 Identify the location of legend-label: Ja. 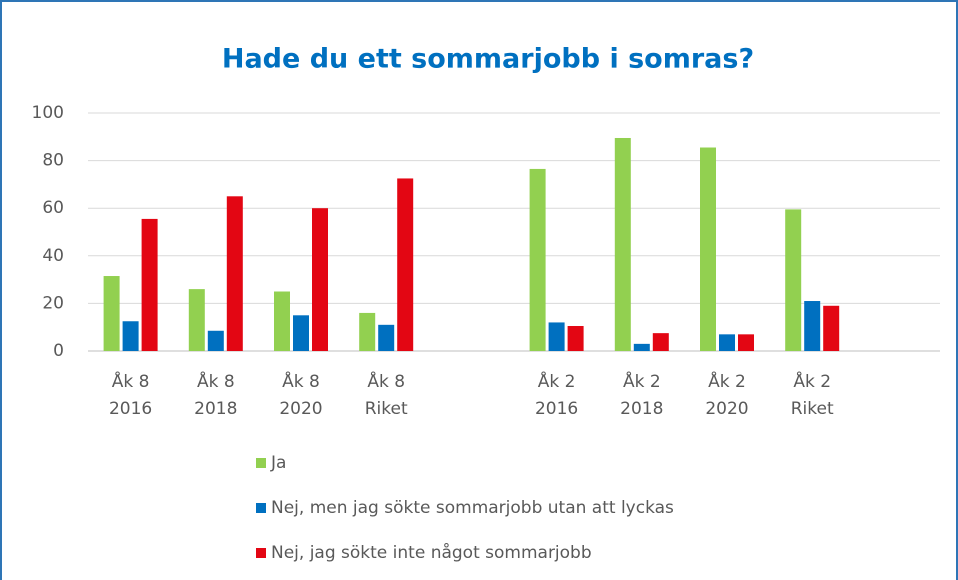
(278, 463).